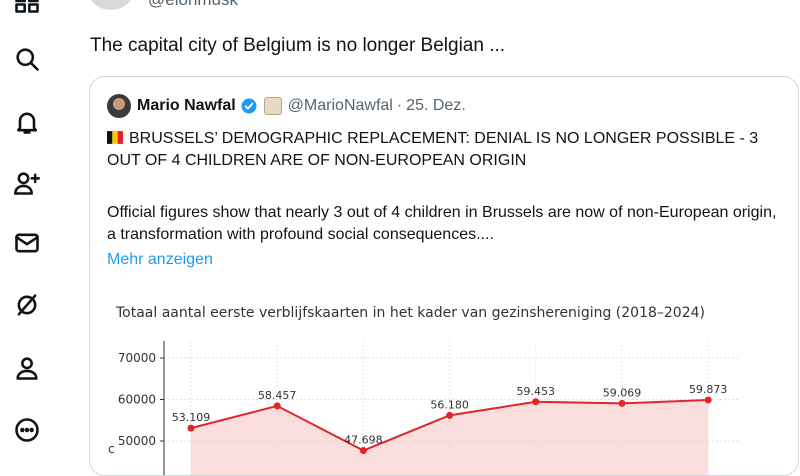 The height and width of the screenshot is (476, 800). Describe the element at coordinates (28, 225) in the screenshot. I see `sidebar` at that location.